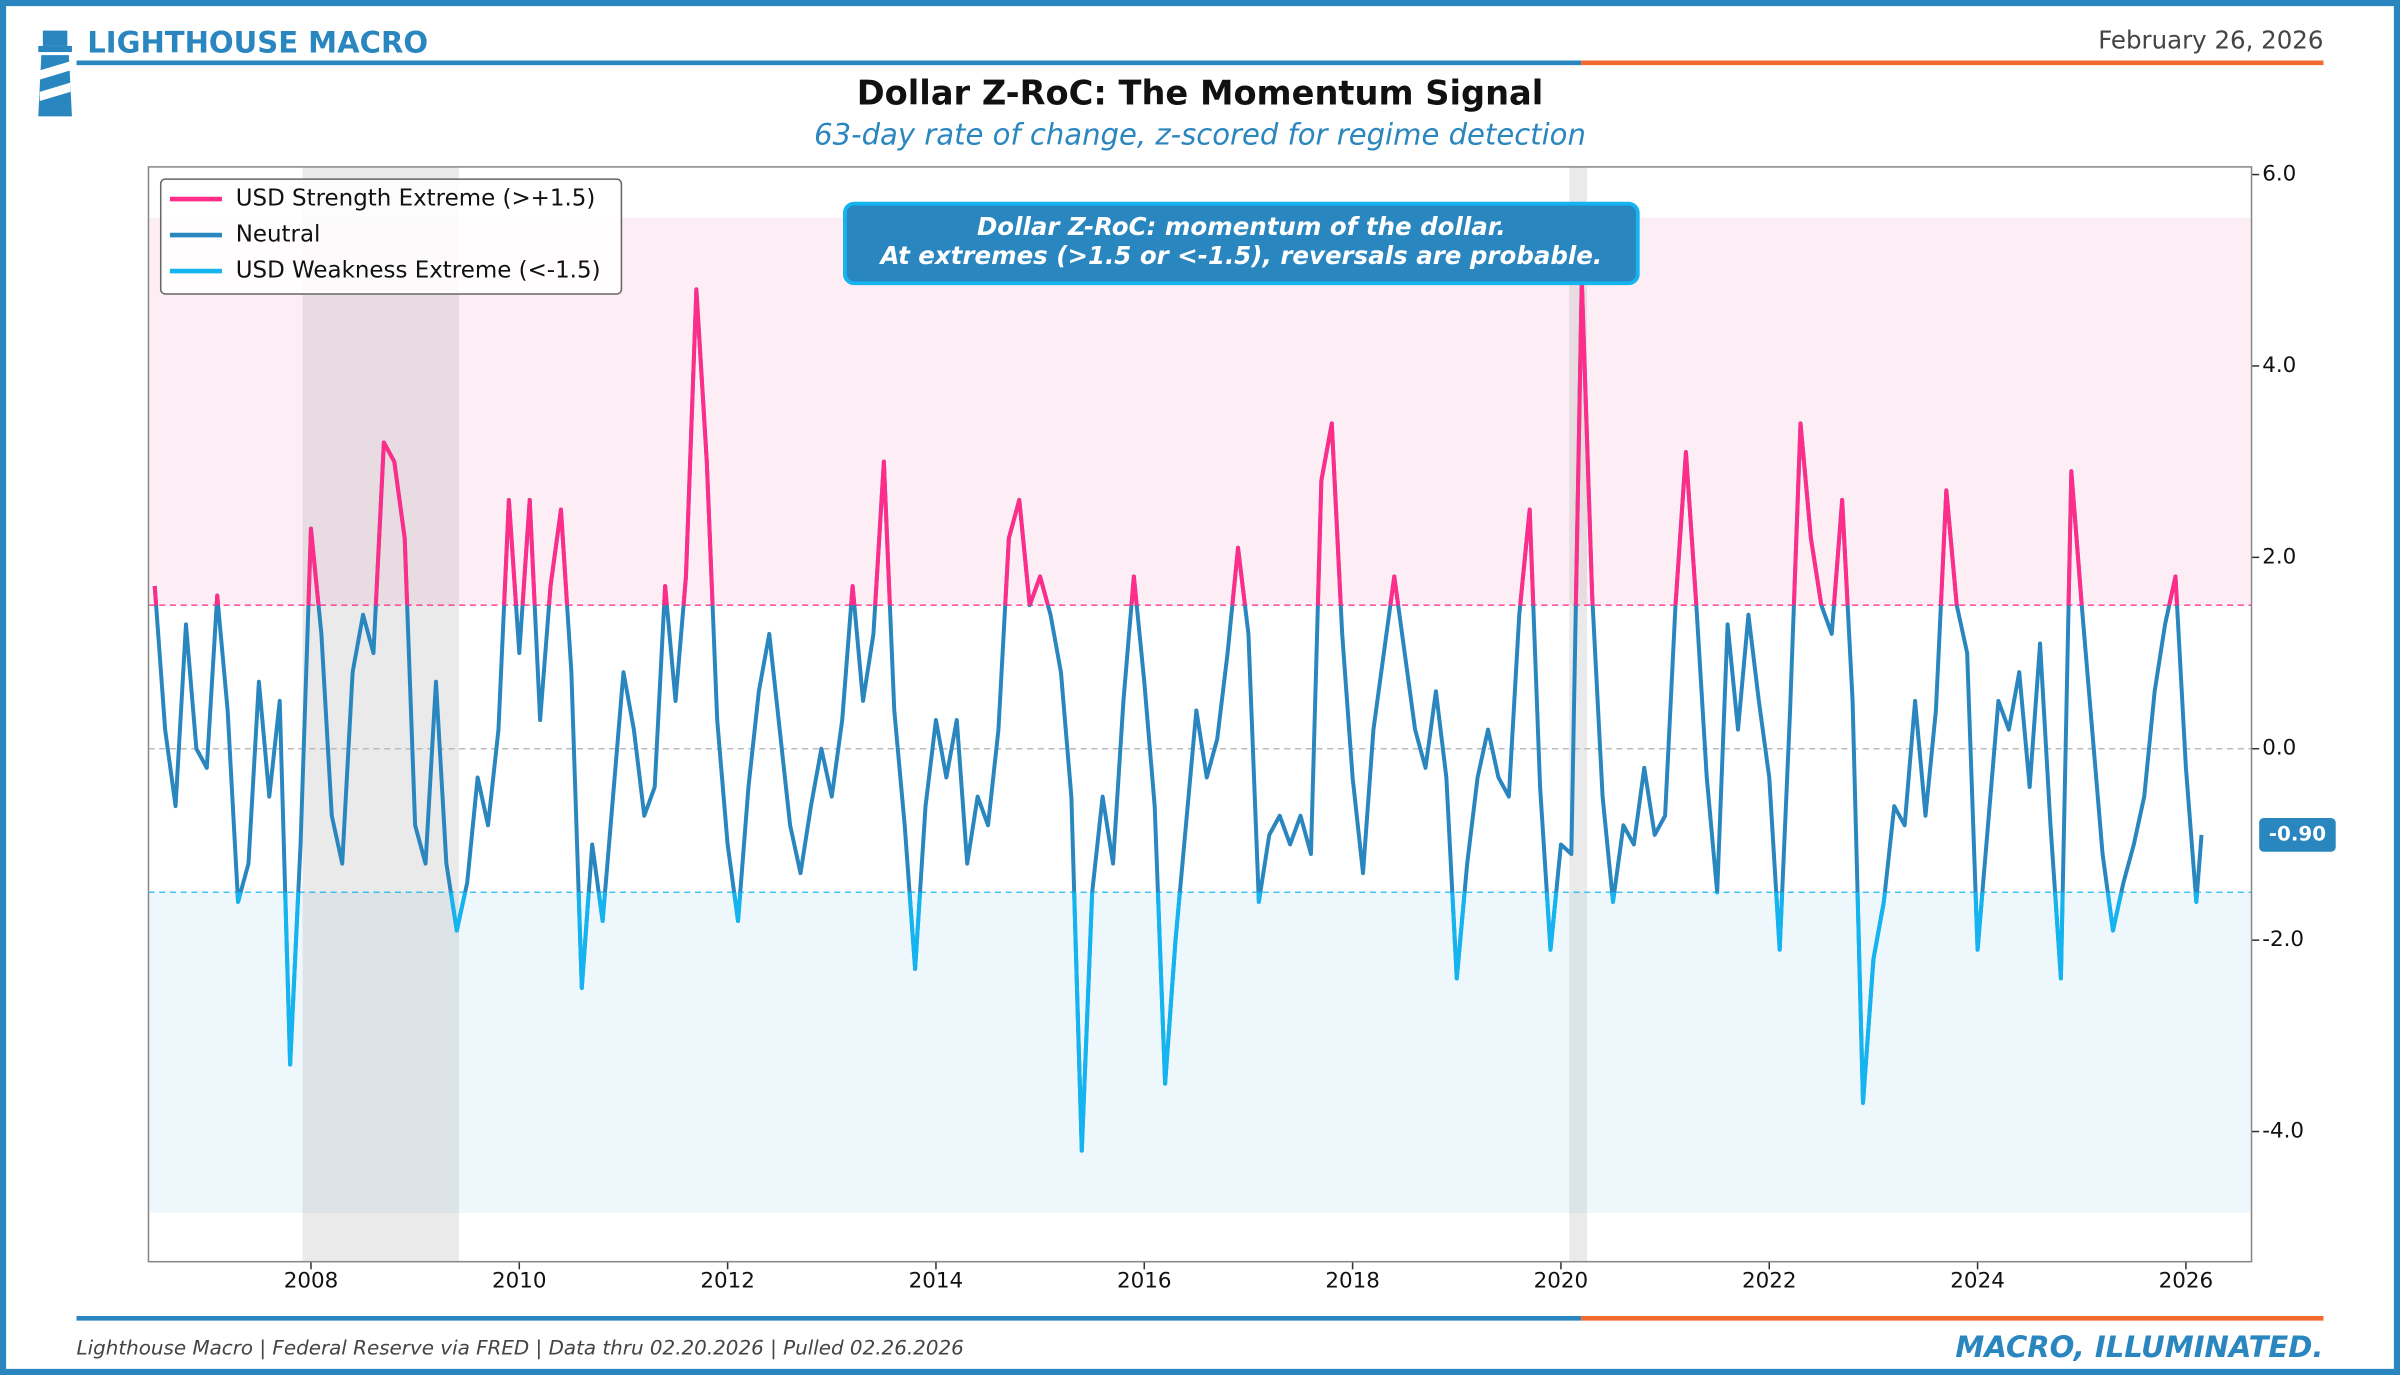  I want to click on y-tick-label: 2.0, so click(2279, 556).